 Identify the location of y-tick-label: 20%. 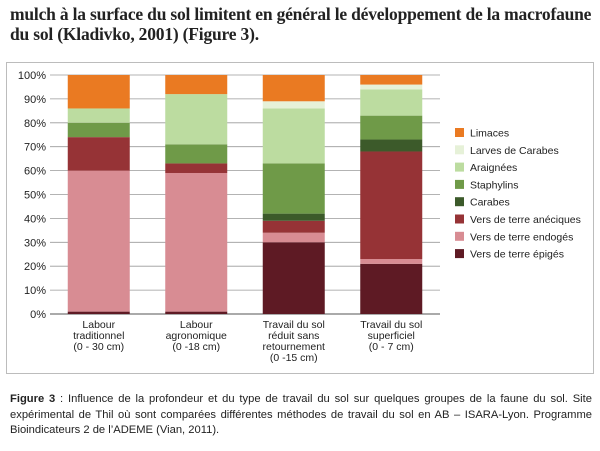
(35, 267).